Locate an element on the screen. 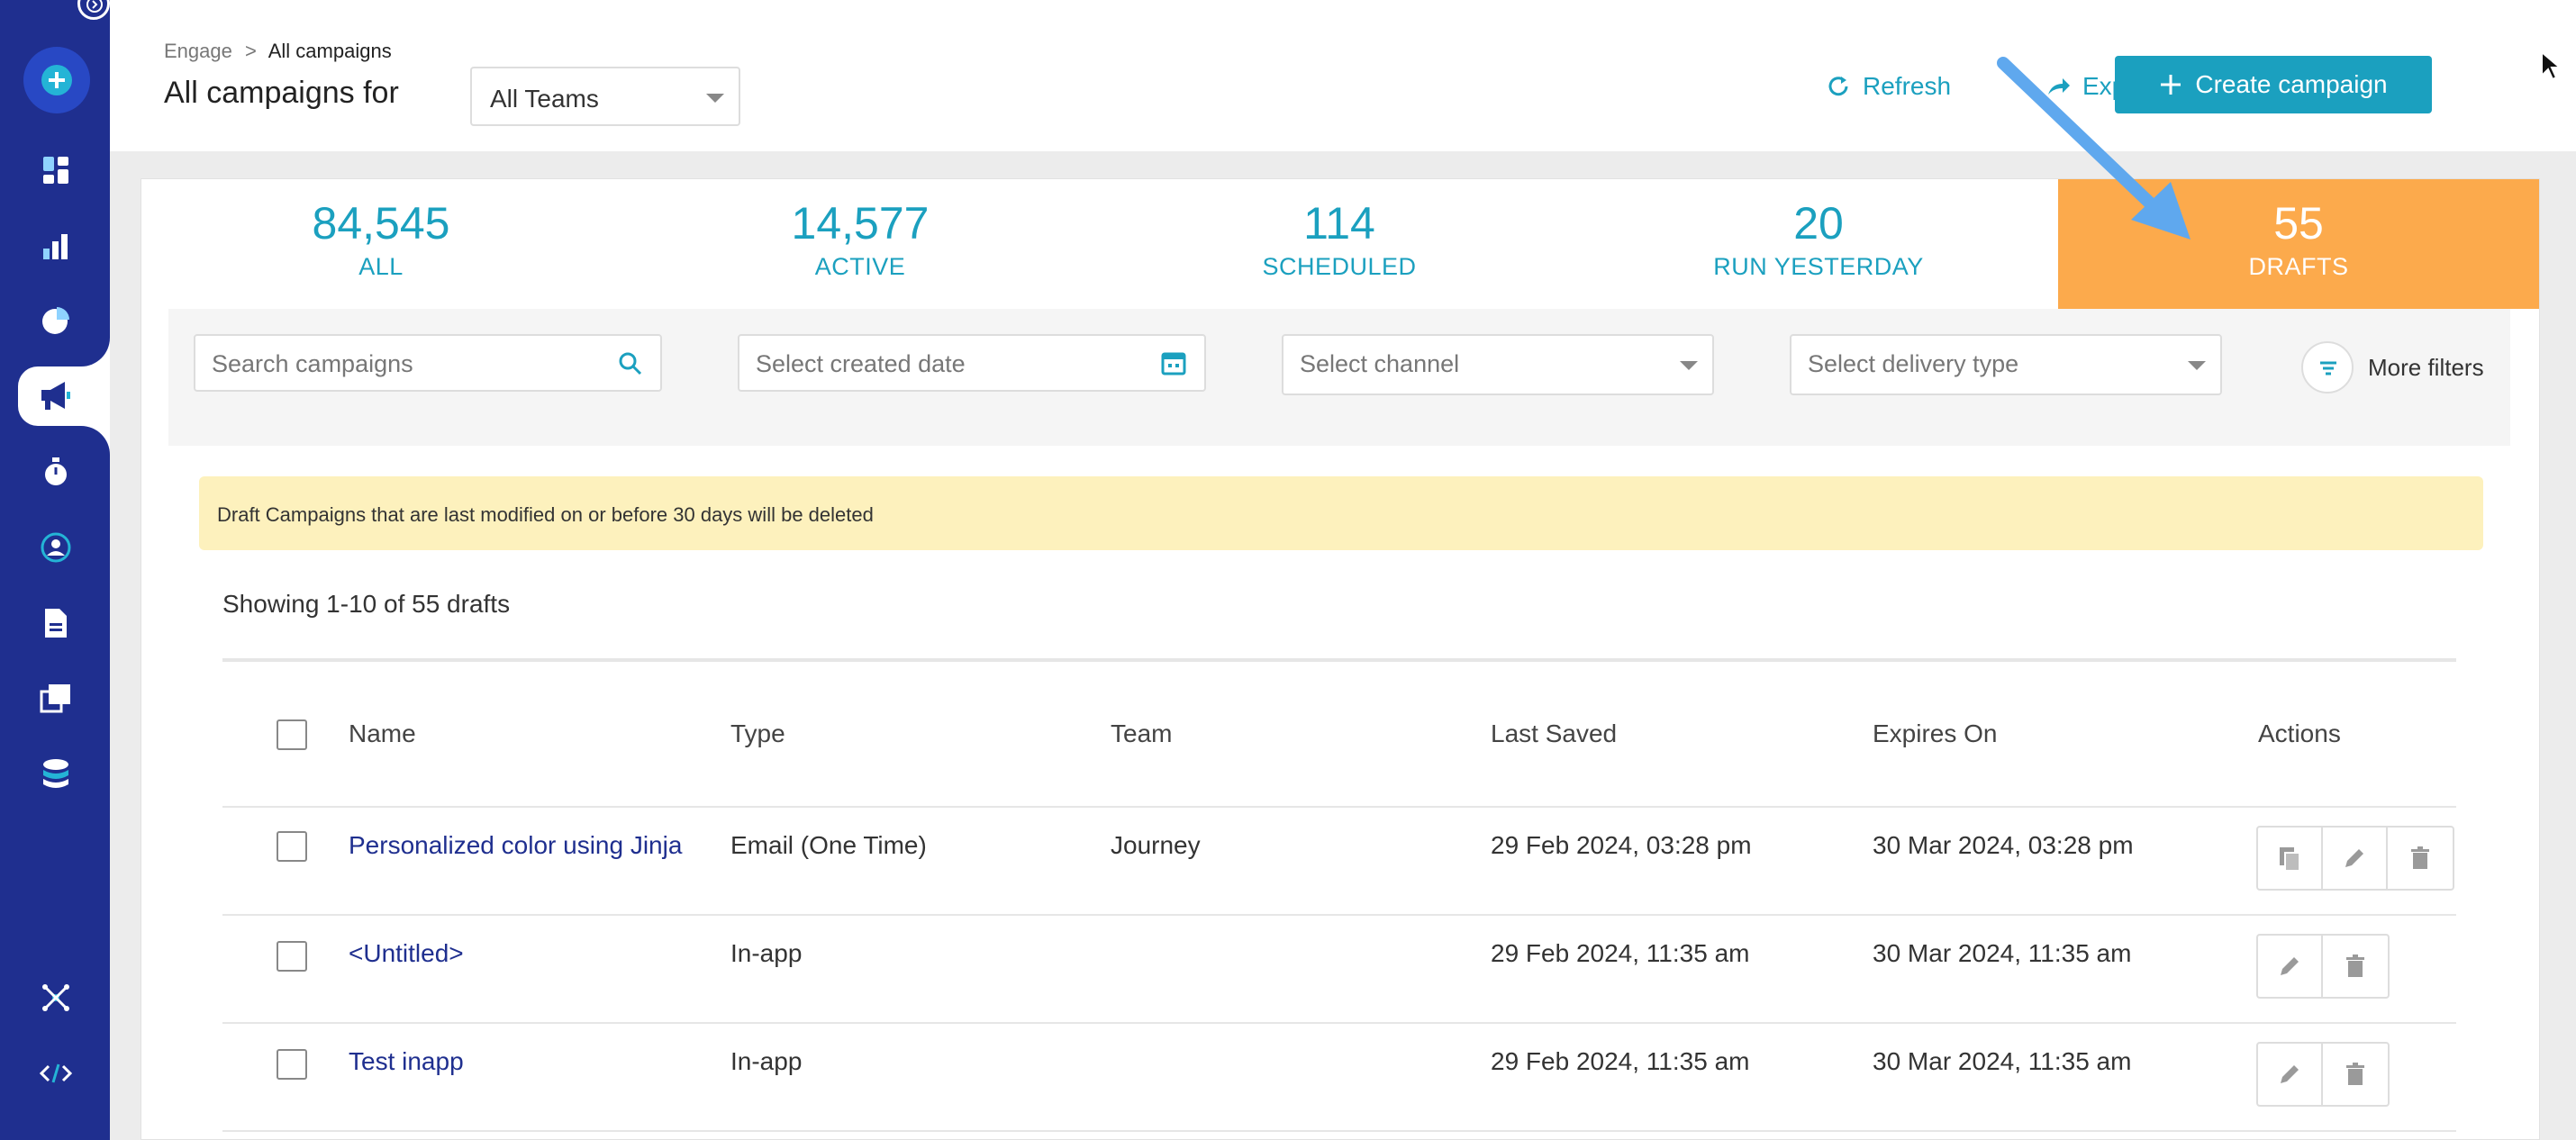 The image size is (2576, 1140). date-placeholder: Select created date is located at coordinates (861, 363).